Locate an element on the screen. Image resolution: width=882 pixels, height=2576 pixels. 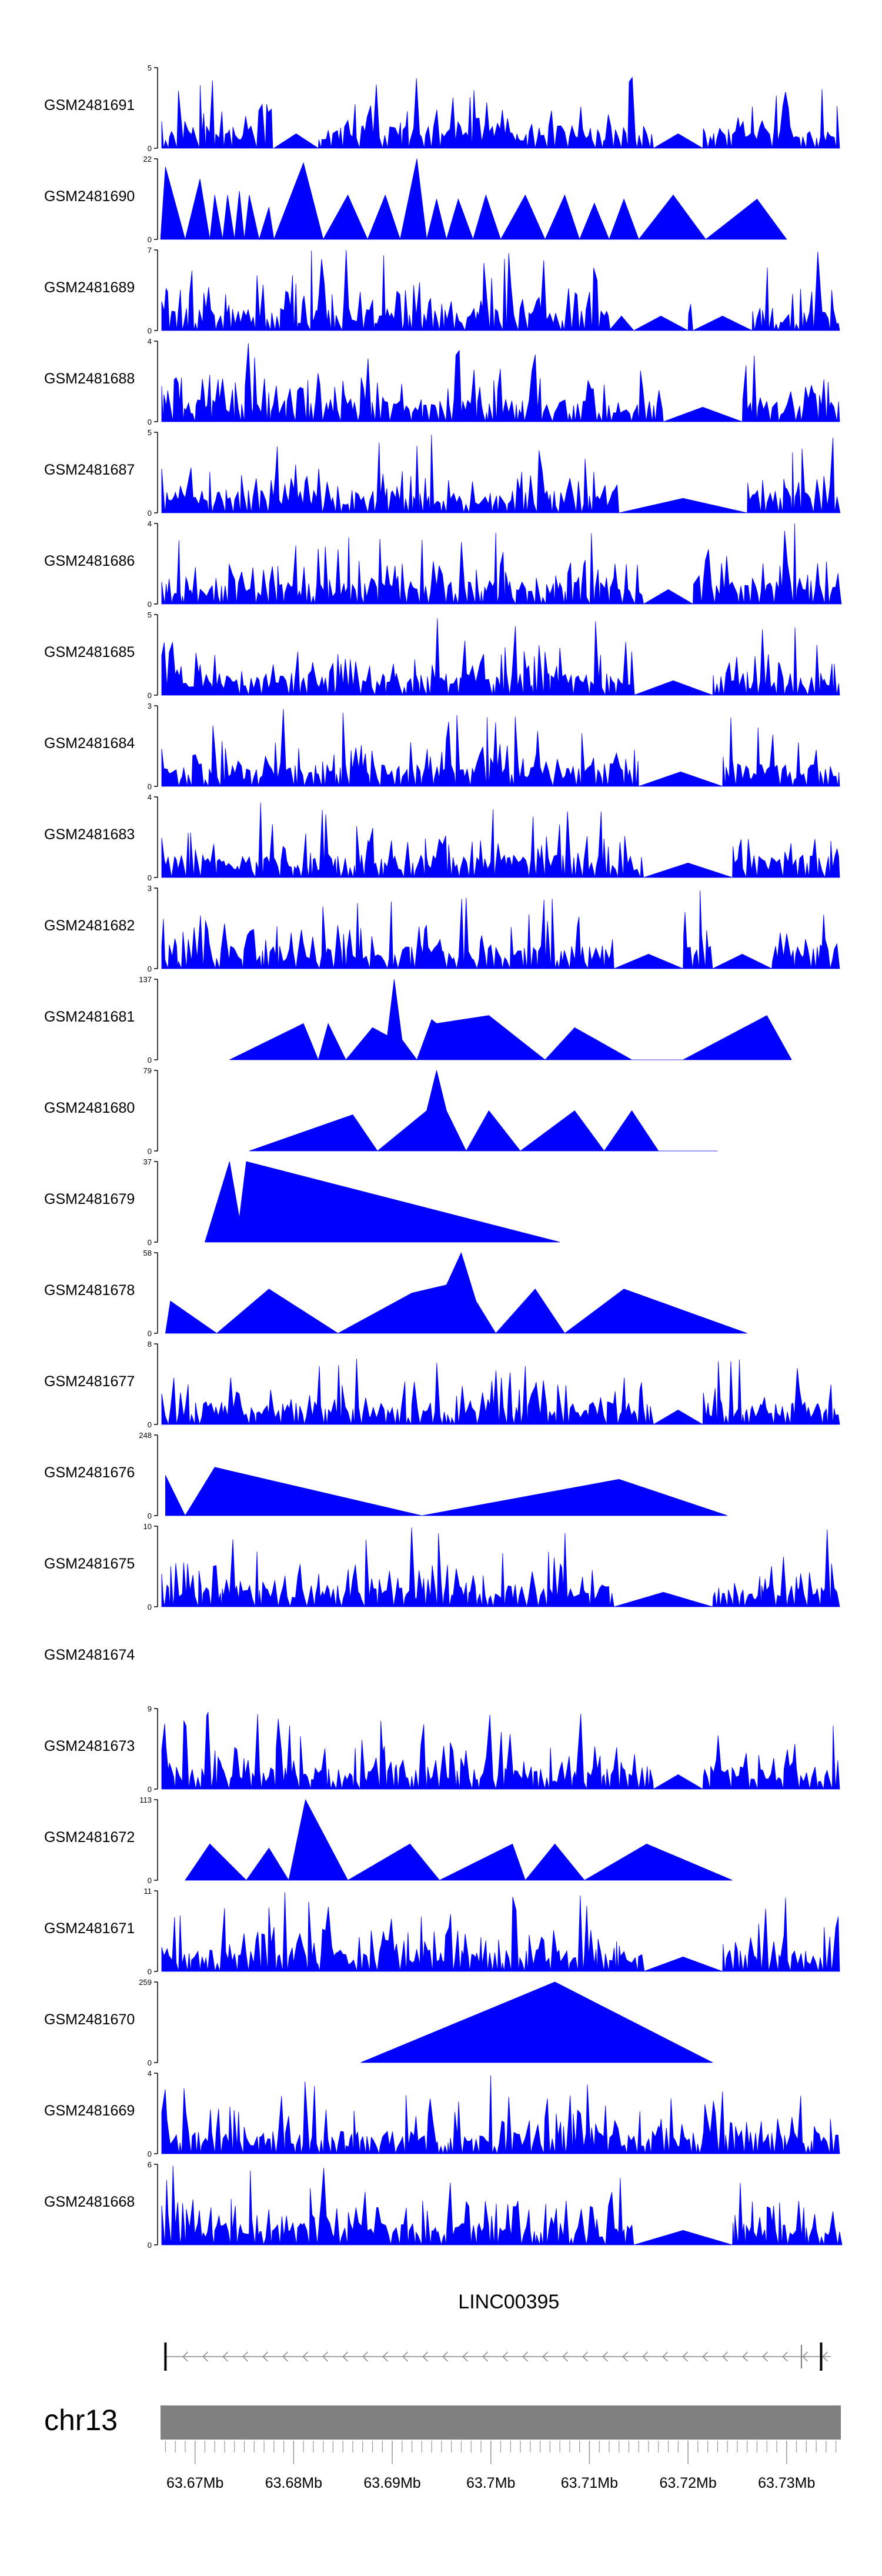
track-GSM2481691: GSM2481691 5 0 is located at coordinates (442, 108).